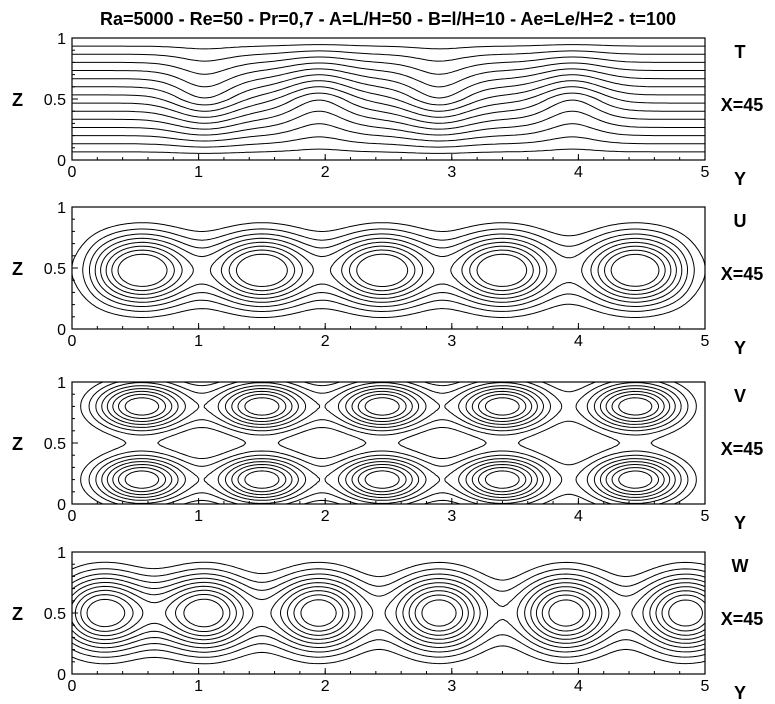 The image size is (775, 704). What do you see at coordinates (72, 172) in the screenshot?
I see `panel-t-xtick-label: 0` at bounding box center [72, 172].